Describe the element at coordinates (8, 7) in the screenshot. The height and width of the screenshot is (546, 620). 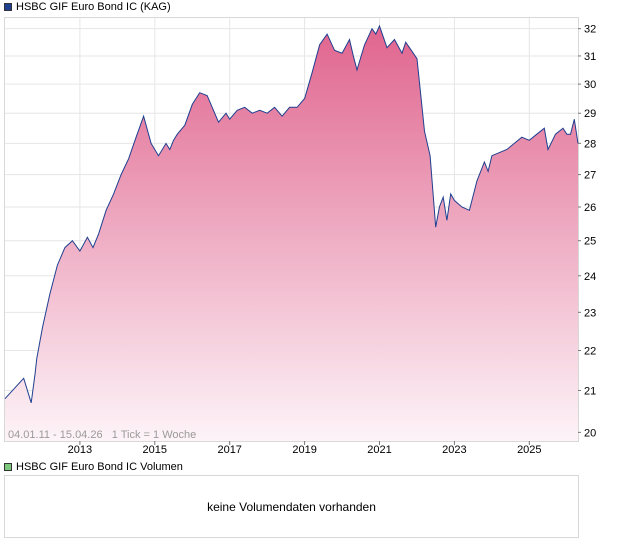
I see `price-legend-swatch` at that location.